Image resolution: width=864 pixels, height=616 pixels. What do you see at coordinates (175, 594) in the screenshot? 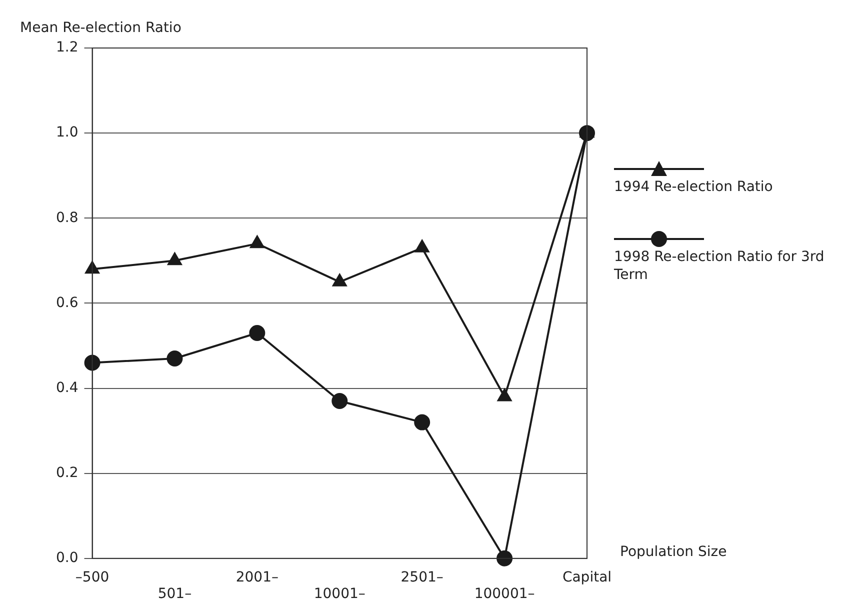
I see `x-tick-label: 501–` at bounding box center [175, 594].